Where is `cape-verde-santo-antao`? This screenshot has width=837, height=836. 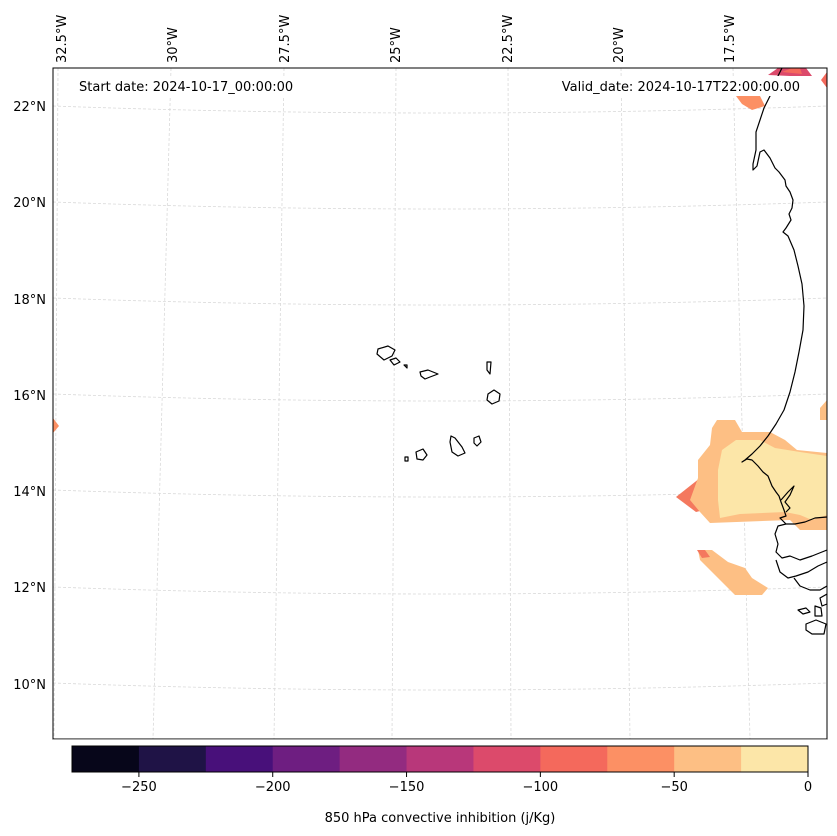 cape-verde-santo-antao is located at coordinates (386, 353).